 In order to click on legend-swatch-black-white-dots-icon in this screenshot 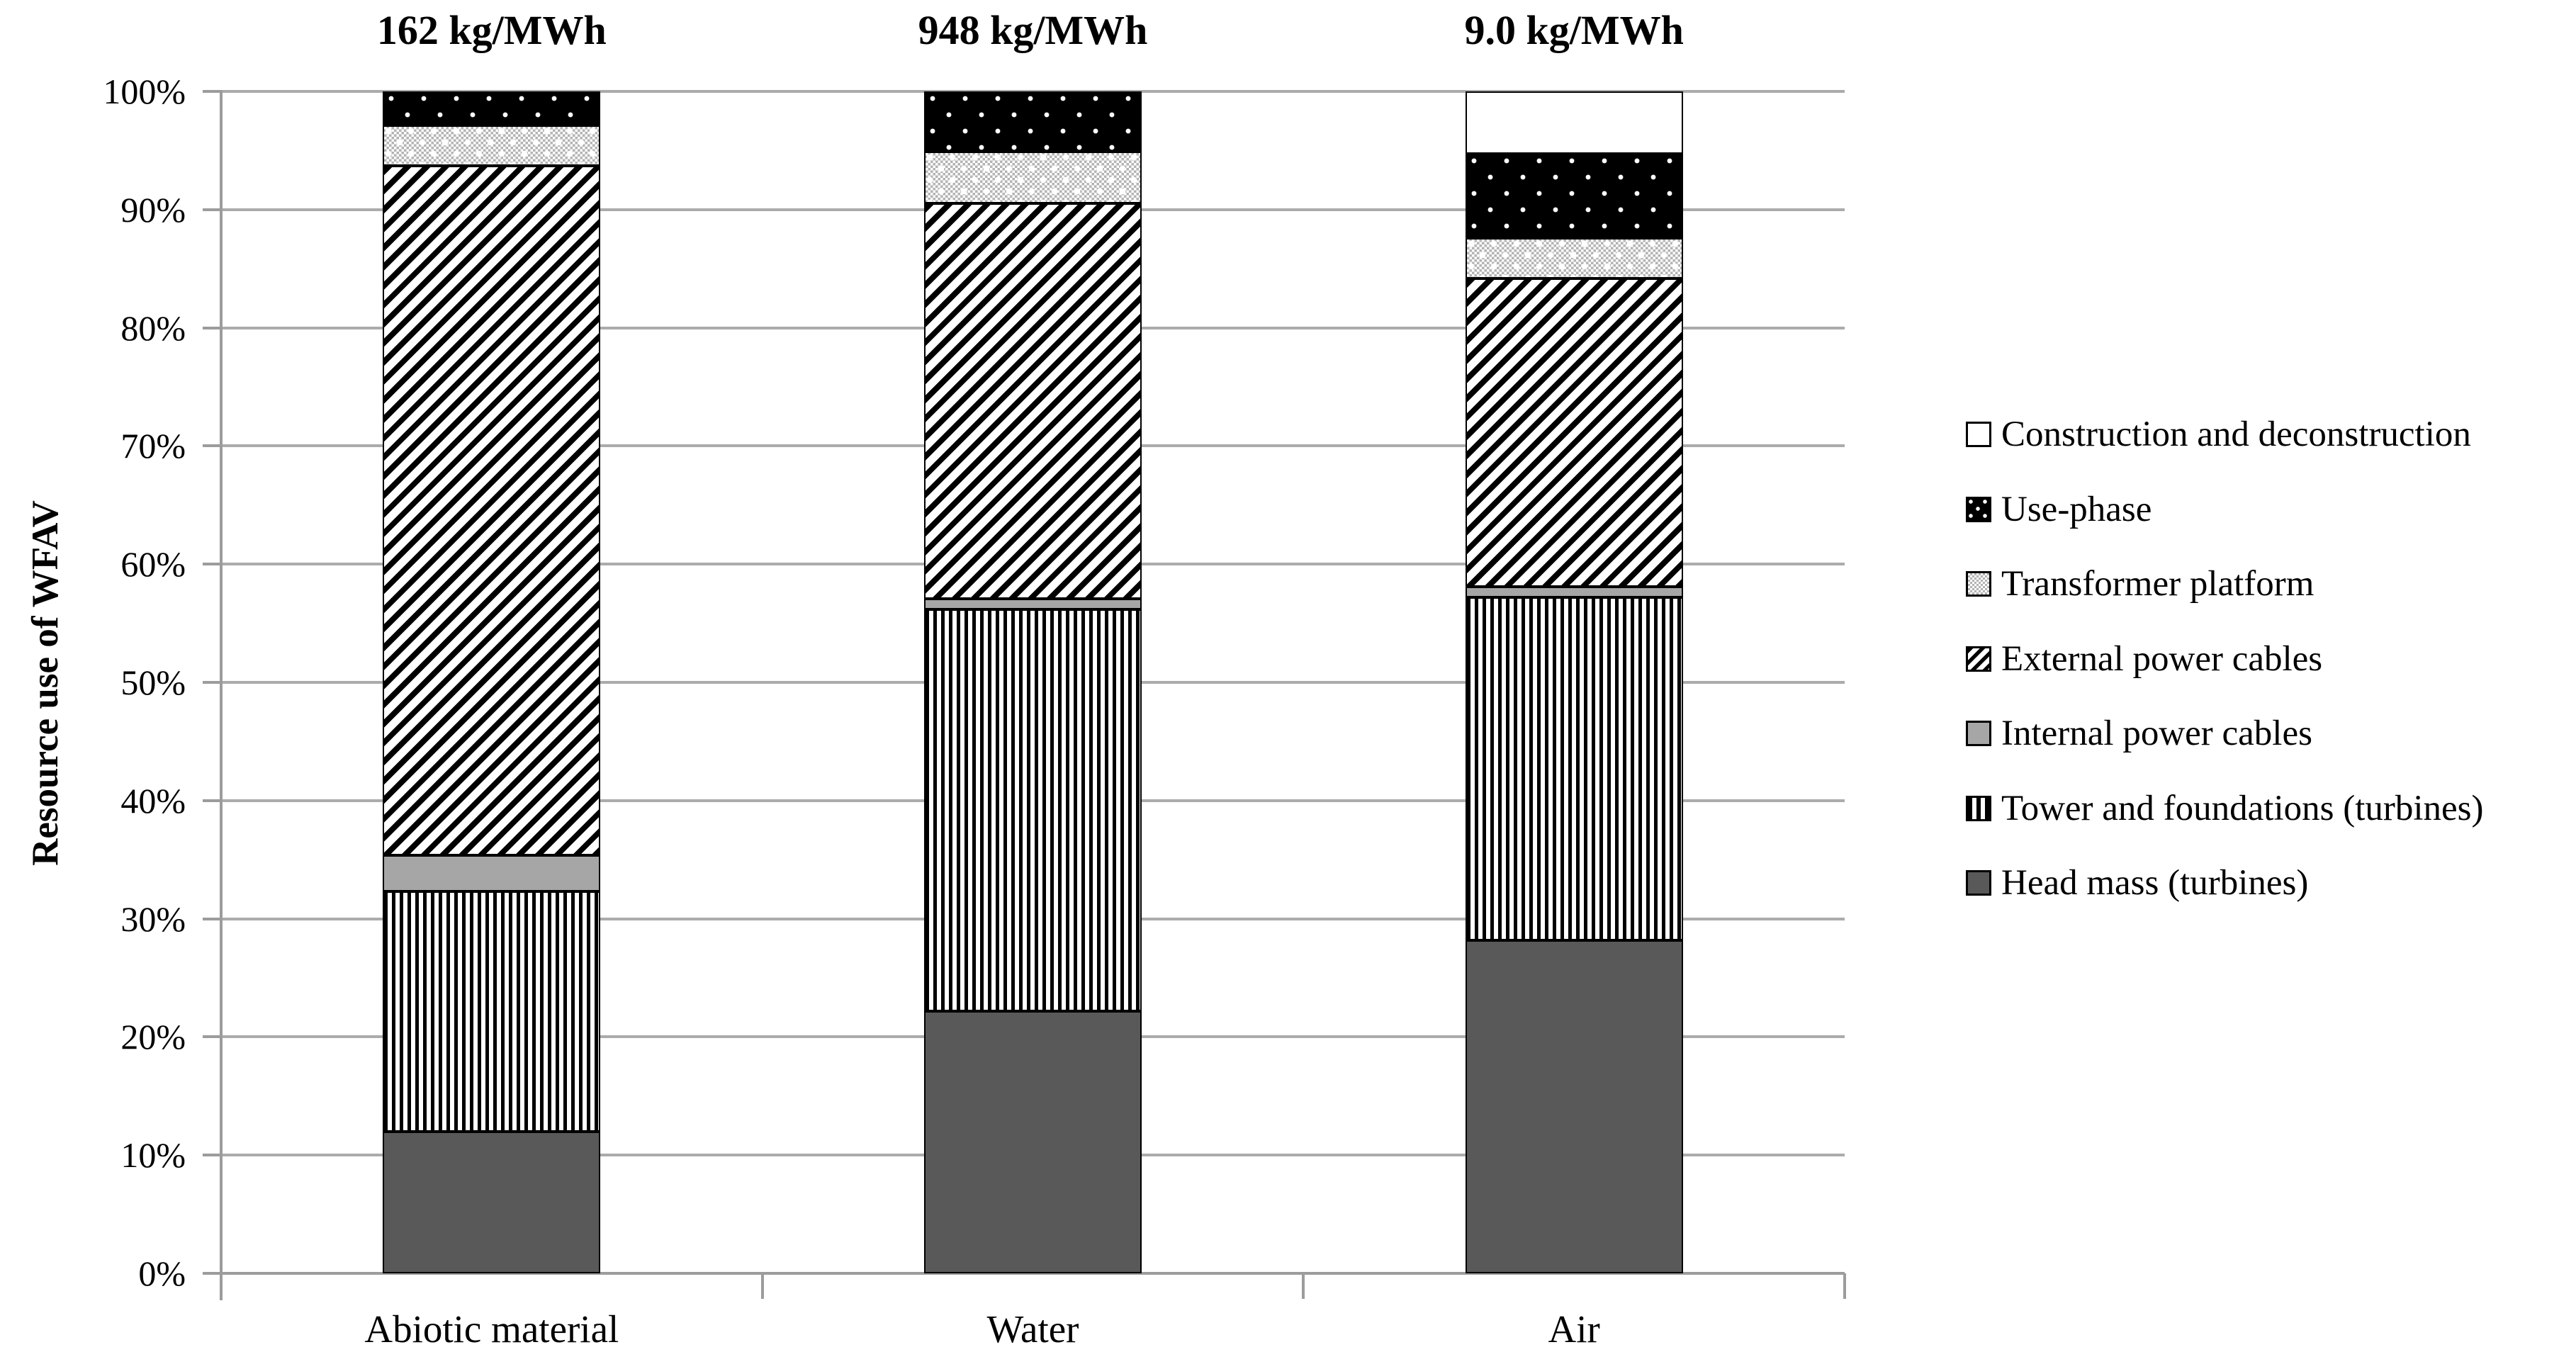, I will do `click(1978, 509)`.